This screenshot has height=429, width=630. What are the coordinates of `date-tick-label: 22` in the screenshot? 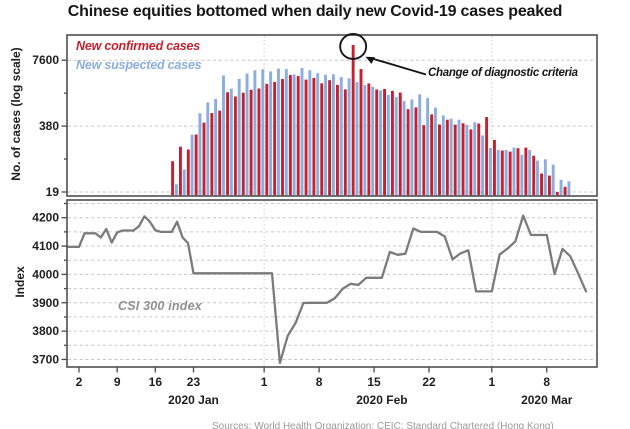 It's located at (429, 382).